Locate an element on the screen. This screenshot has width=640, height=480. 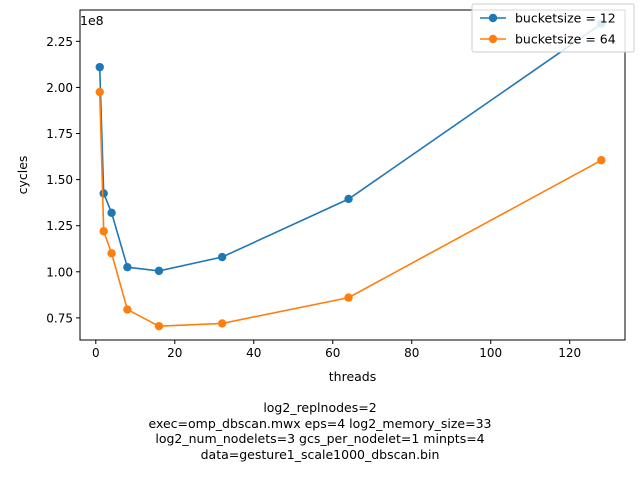
caption-line: data=gesture1_scale1000_dbscan.bin is located at coordinates (320, 454).